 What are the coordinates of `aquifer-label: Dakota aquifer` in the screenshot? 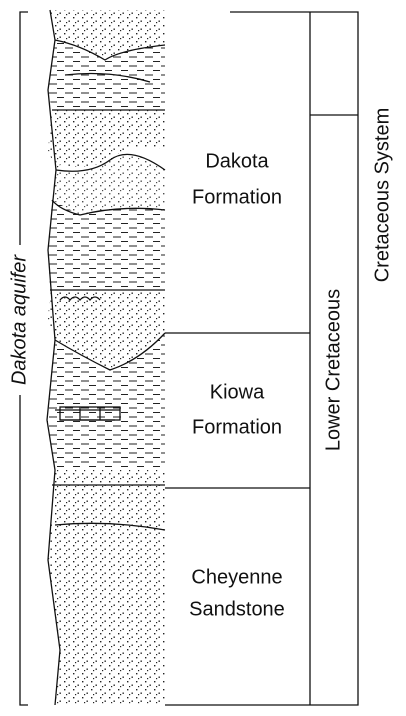 It's located at (19, 319).